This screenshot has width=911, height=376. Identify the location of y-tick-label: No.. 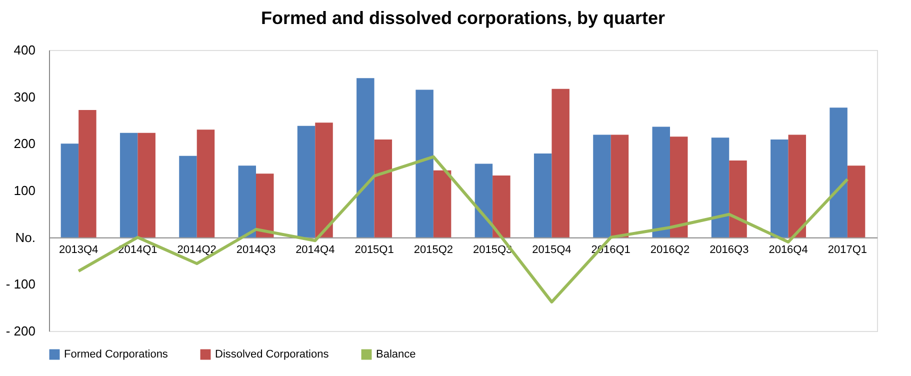
(25, 237).